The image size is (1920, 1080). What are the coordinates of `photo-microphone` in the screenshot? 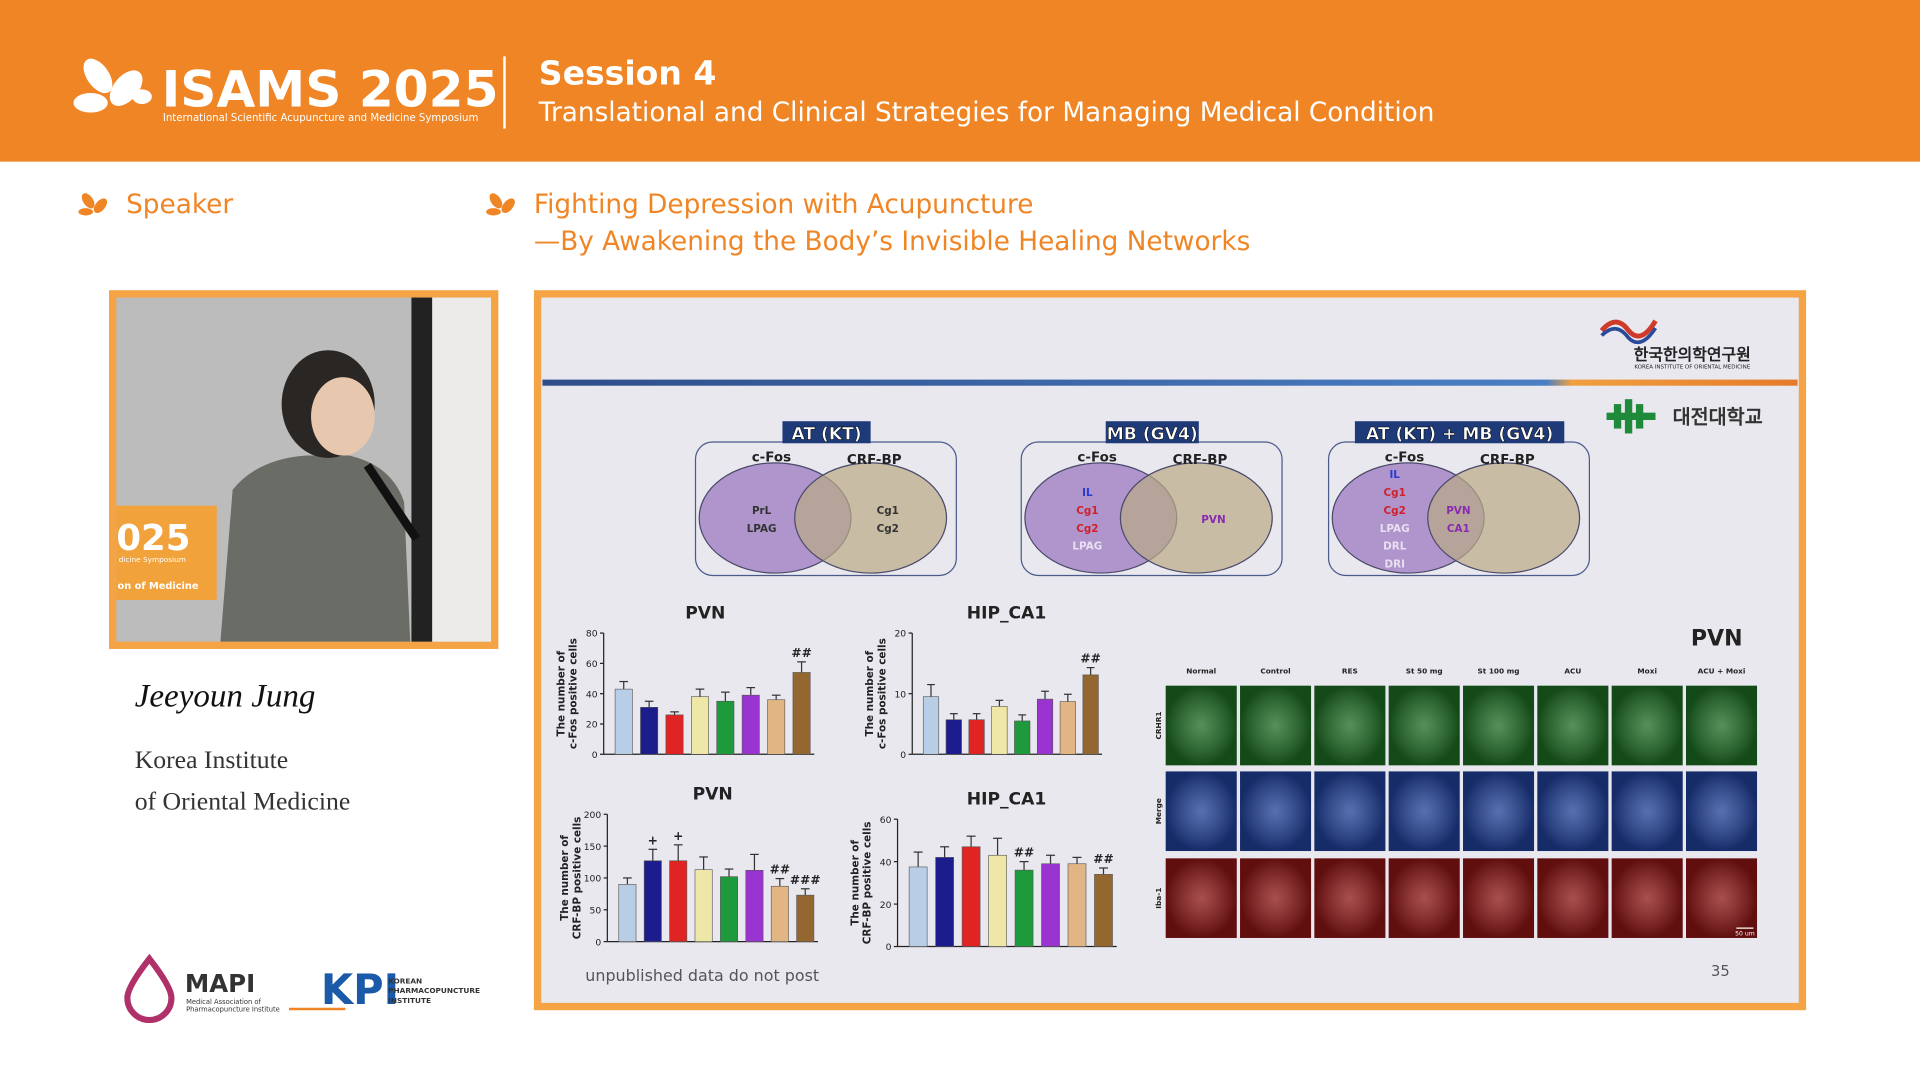 It's located at (391, 502).